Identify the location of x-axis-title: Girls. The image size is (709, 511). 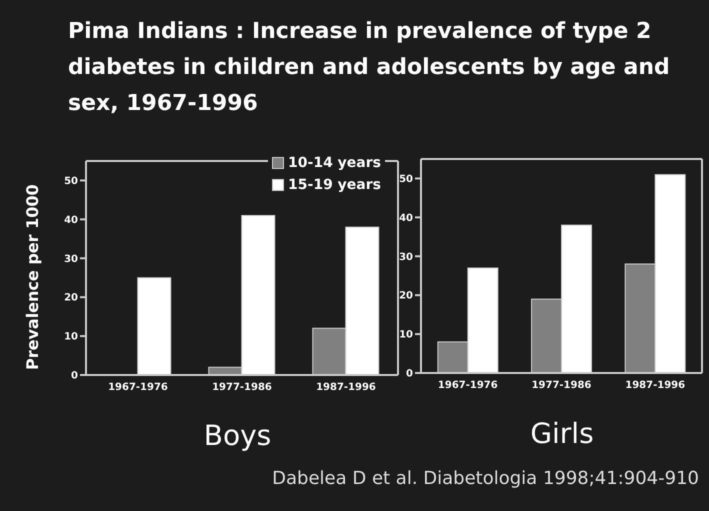
(562, 433).